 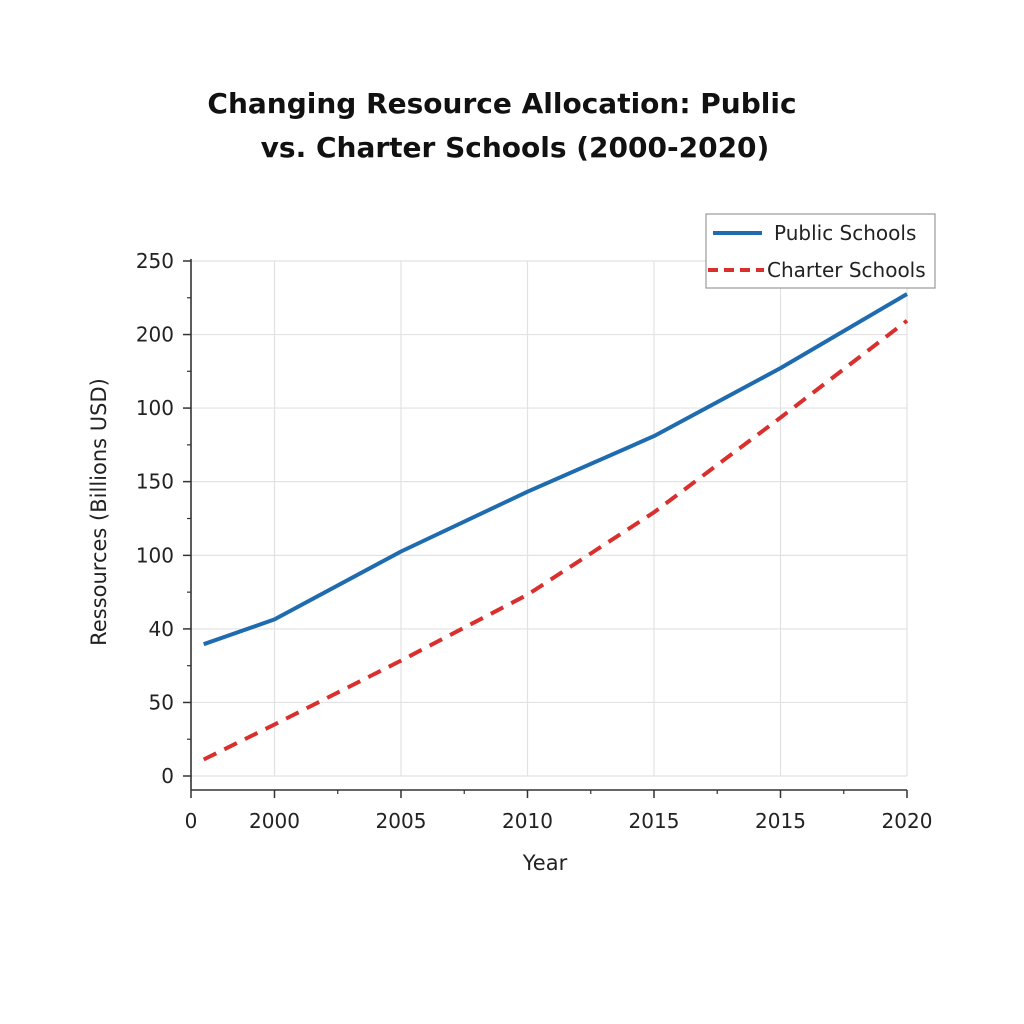 I want to click on x-tick-label: 2010, so click(x=527, y=821).